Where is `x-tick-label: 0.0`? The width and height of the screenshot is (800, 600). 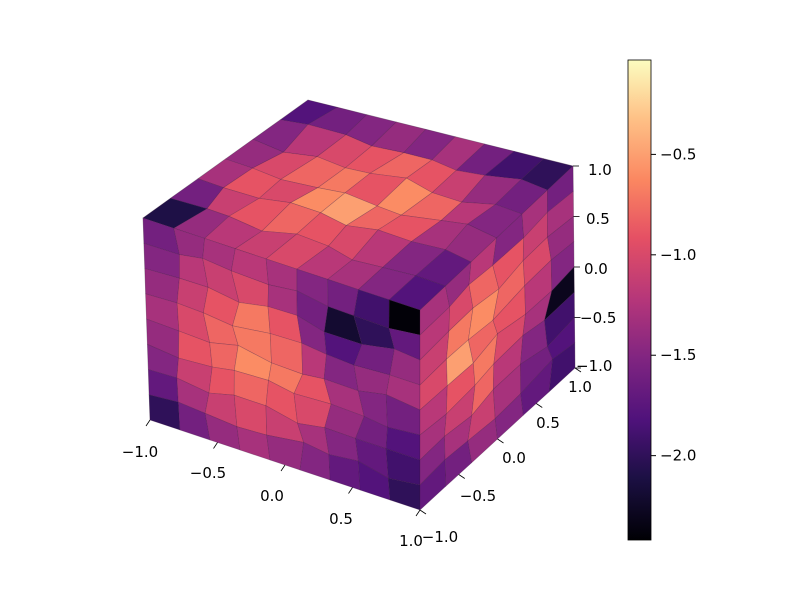
x-tick-label: 0.0 is located at coordinates (272, 496).